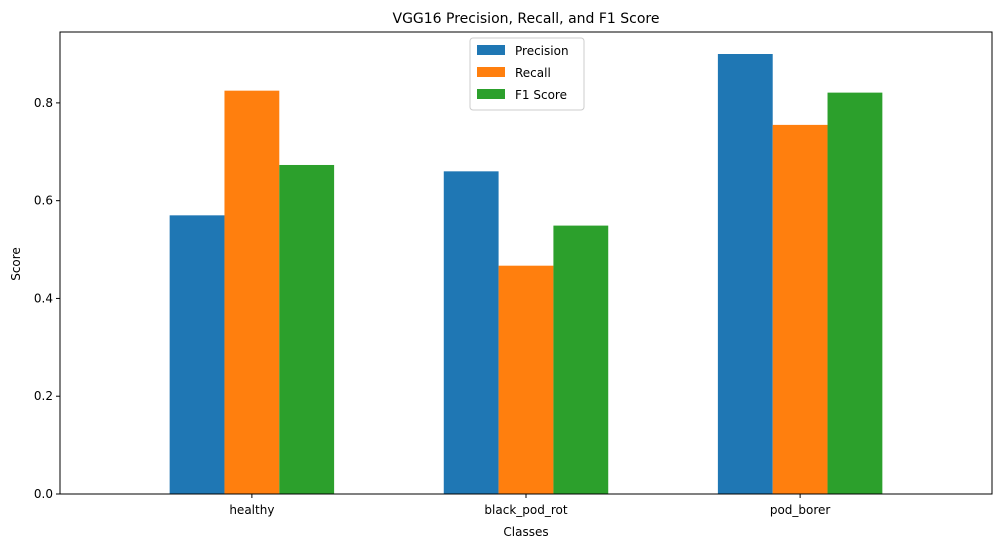 The image size is (1001, 547). What do you see at coordinates (43, 494) in the screenshot?
I see `y-tick-label: 0.0` at bounding box center [43, 494].